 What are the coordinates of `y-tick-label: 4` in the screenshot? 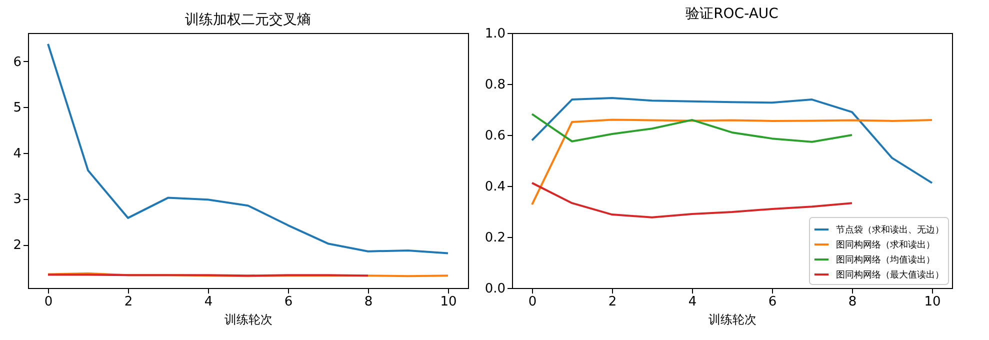 It's located at (17, 154).